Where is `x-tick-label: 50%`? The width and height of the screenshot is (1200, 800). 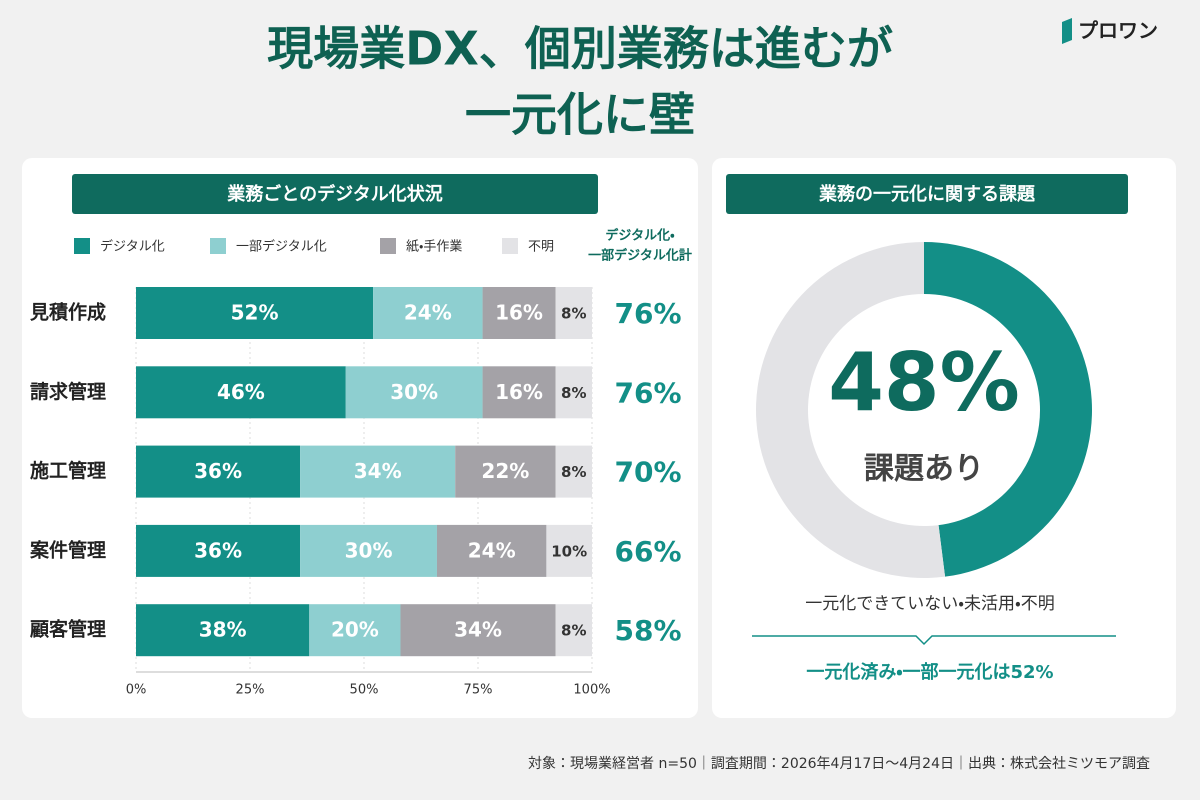 x-tick-label: 50% is located at coordinates (364, 690).